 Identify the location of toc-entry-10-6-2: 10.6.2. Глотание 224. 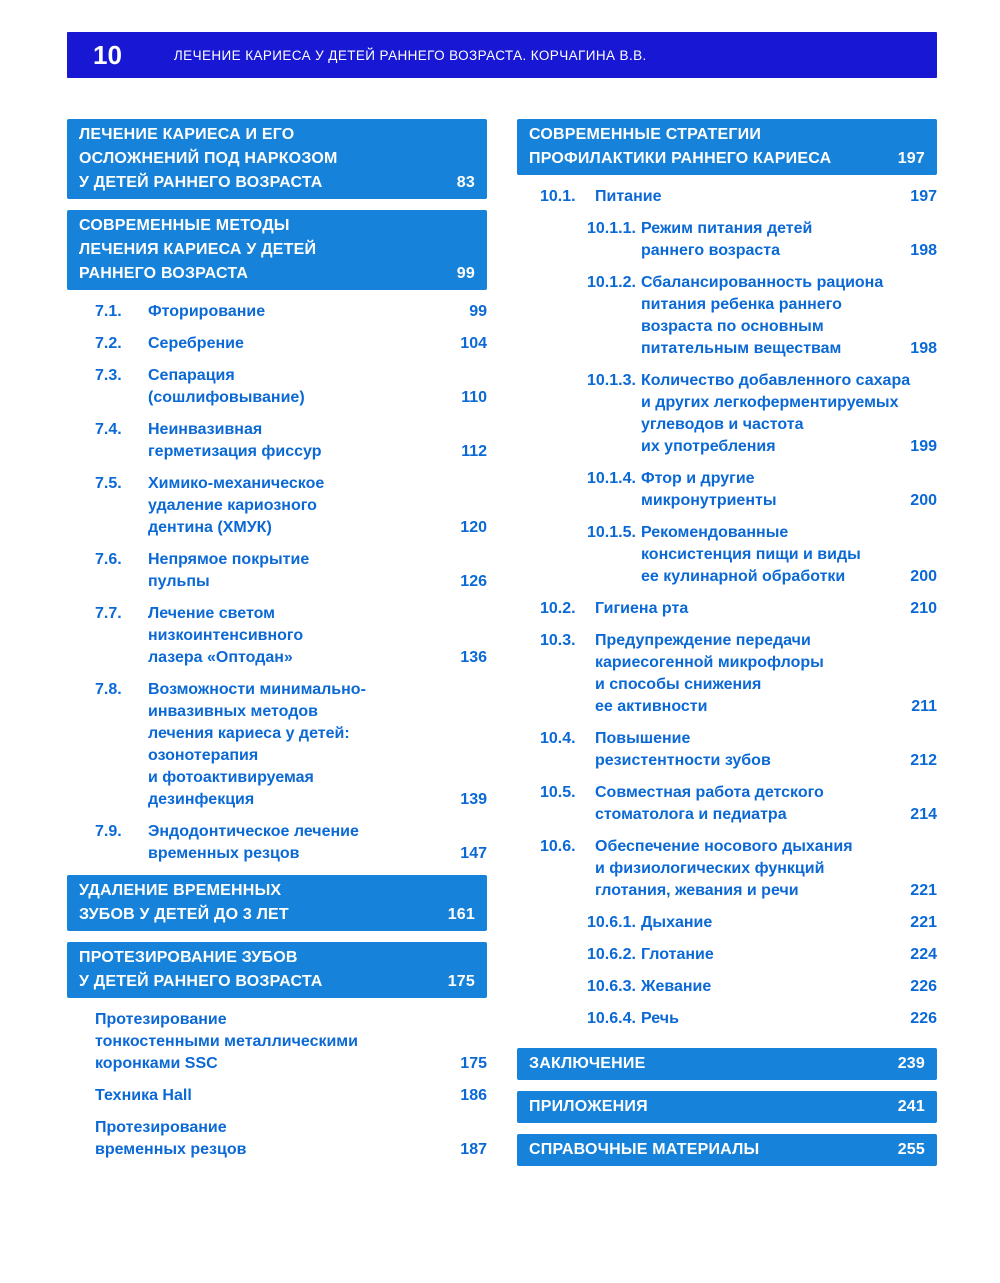
(727, 955).